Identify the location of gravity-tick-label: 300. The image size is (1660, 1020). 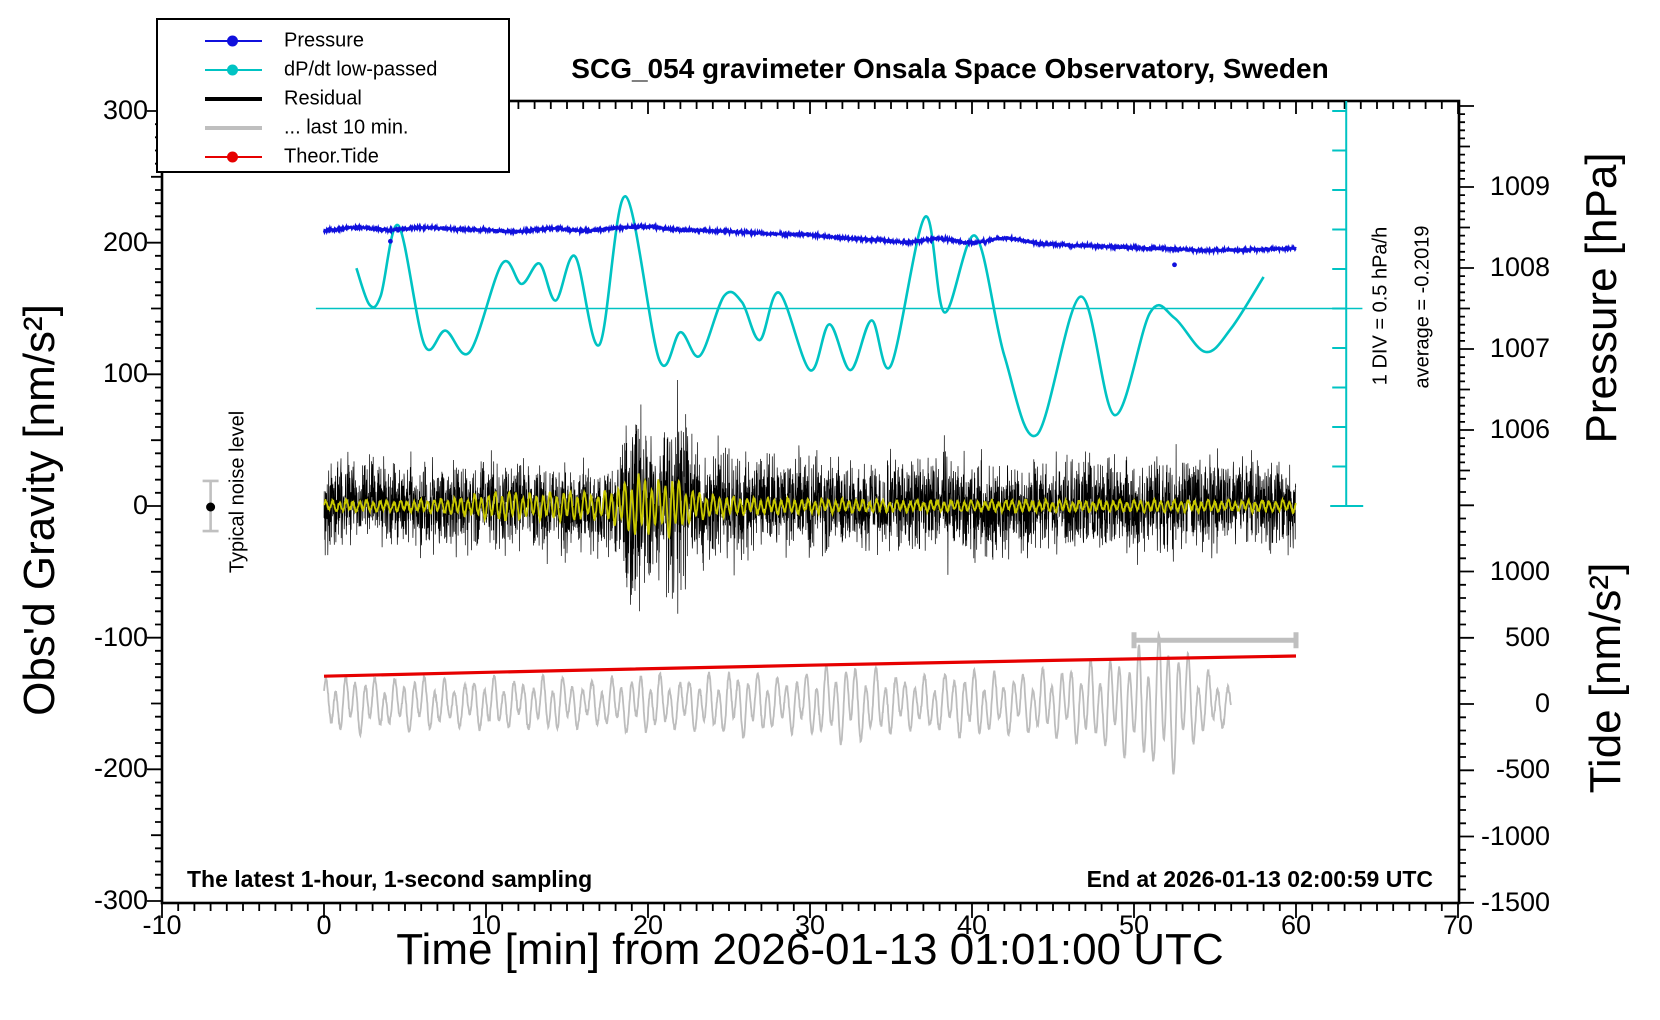
(125, 109).